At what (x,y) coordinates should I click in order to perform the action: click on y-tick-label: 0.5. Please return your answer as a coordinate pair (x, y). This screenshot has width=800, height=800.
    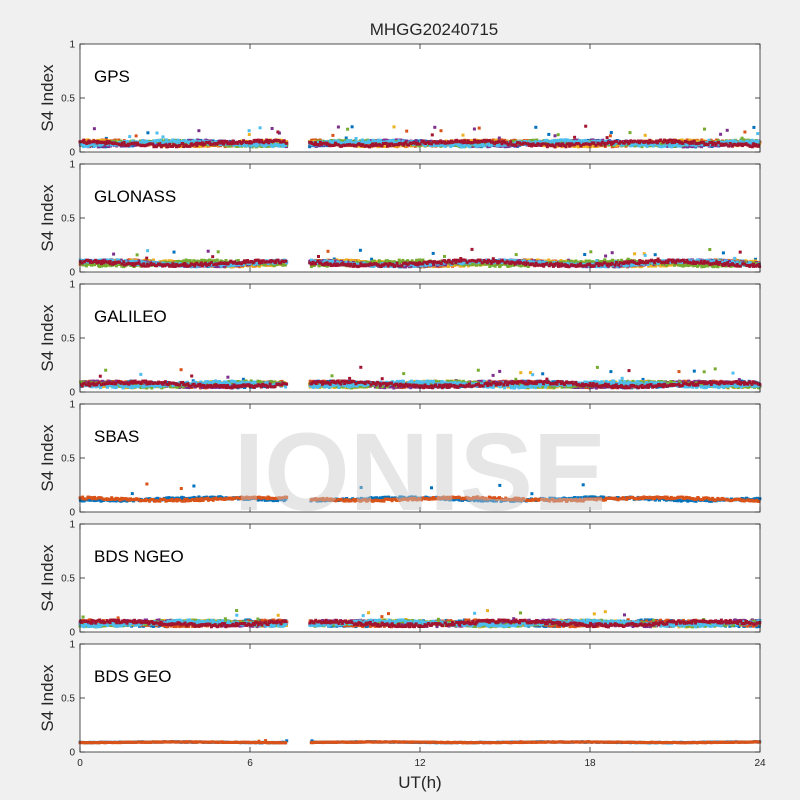
    Looking at the image, I should click on (68, 99).